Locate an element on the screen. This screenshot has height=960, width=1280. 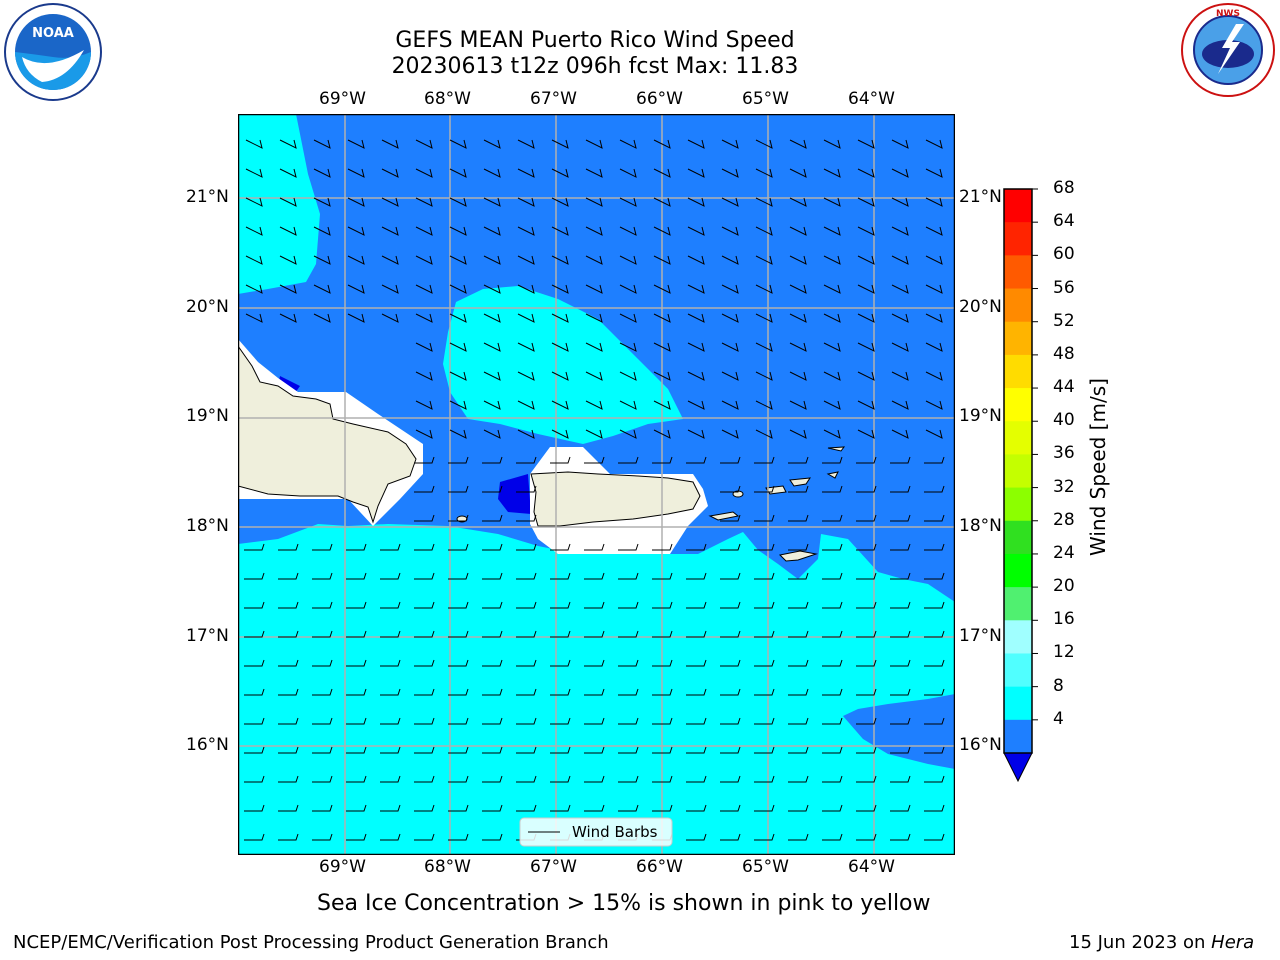
hispaniola-land is located at coordinates (327, 434).